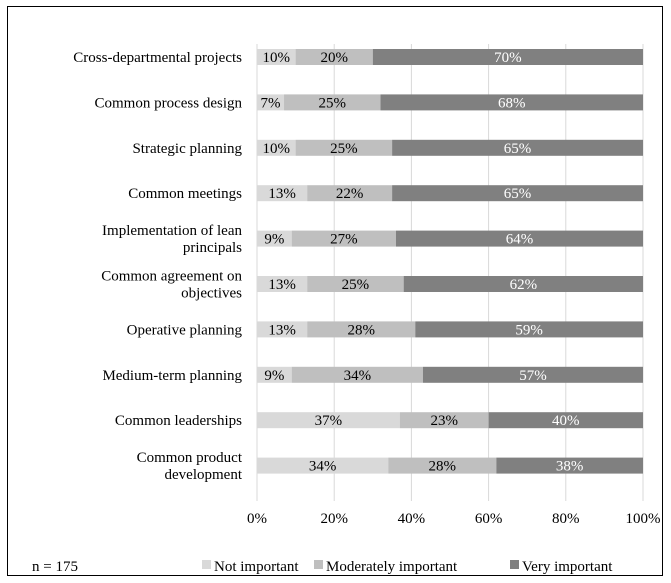 Image resolution: width=671 pixels, height=583 pixels. I want to click on data-label: 7%, so click(271, 103).